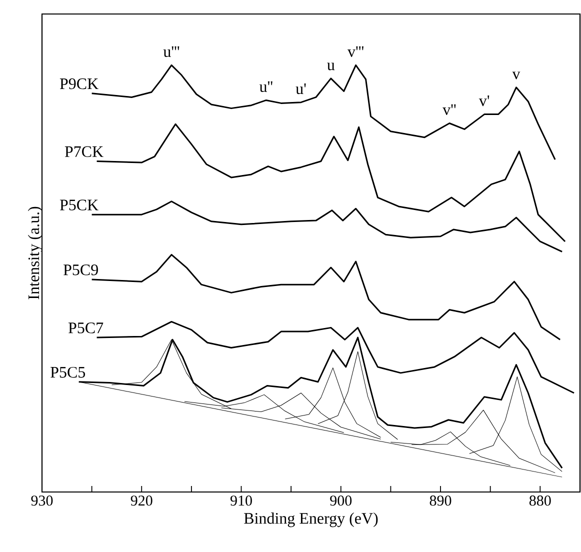 The height and width of the screenshot is (552, 581). I want to click on x-tick-label: 930, so click(42, 501).